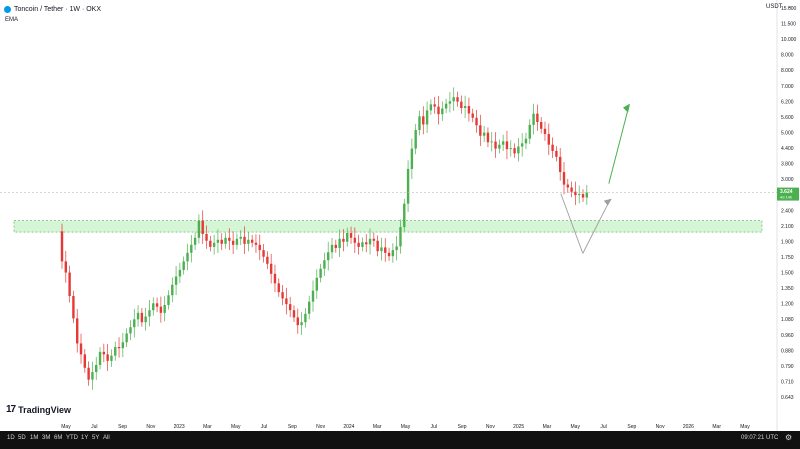  What do you see at coordinates (58, 9) in the screenshot?
I see `symbol-title: Toncoin / Tether · 1W · OKX` at bounding box center [58, 9].